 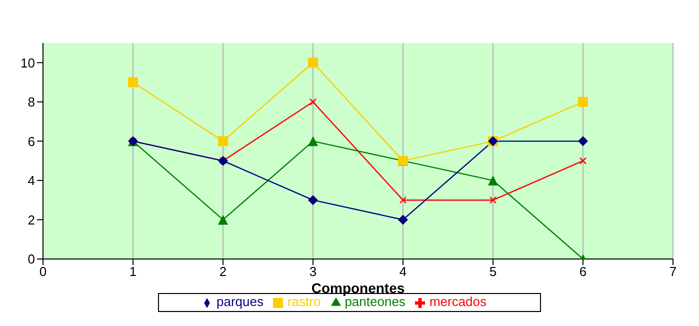 I want to click on x-tick-label: 7, so click(x=673, y=272).